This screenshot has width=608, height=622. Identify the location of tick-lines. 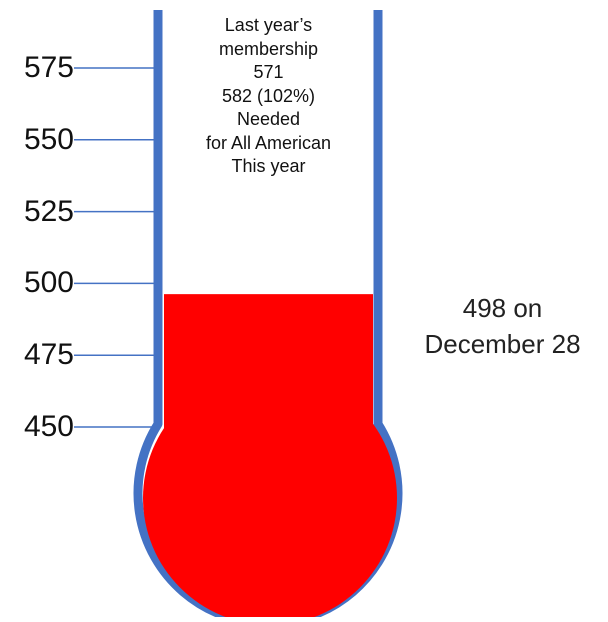
(115, 247).